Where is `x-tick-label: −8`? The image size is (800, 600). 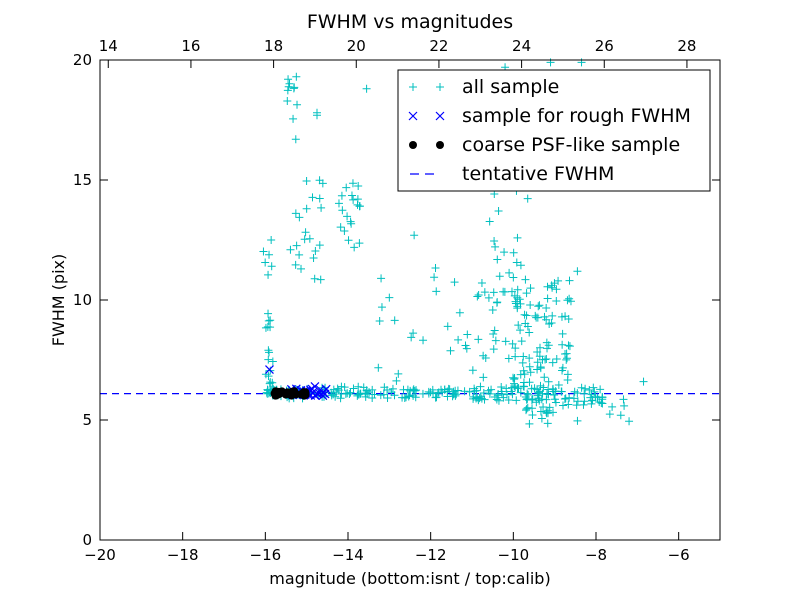 x-tick-label: −8 is located at coordinates (596, 555).